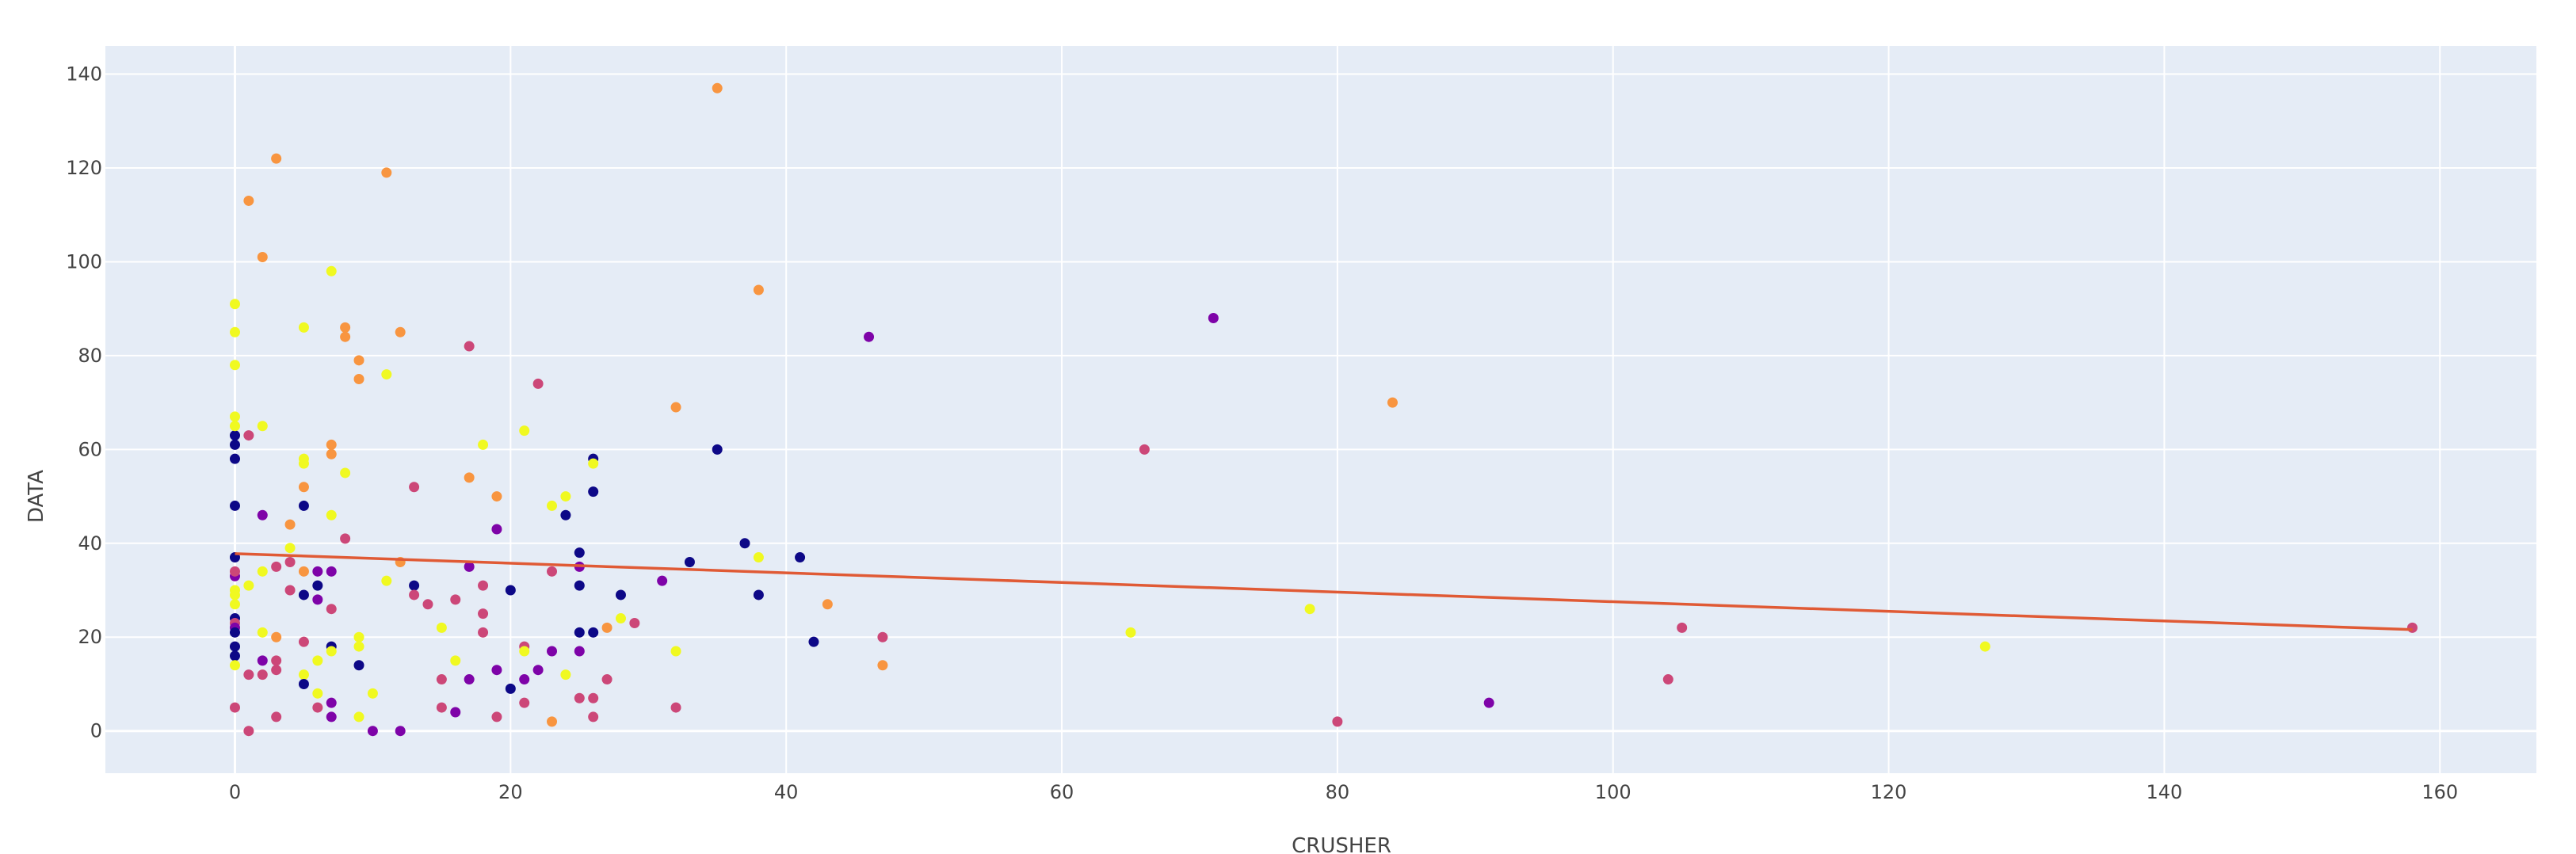 This screenshot has width=2576, height=854. I want to click on x-tick-label: 80, so click(1338, 792).